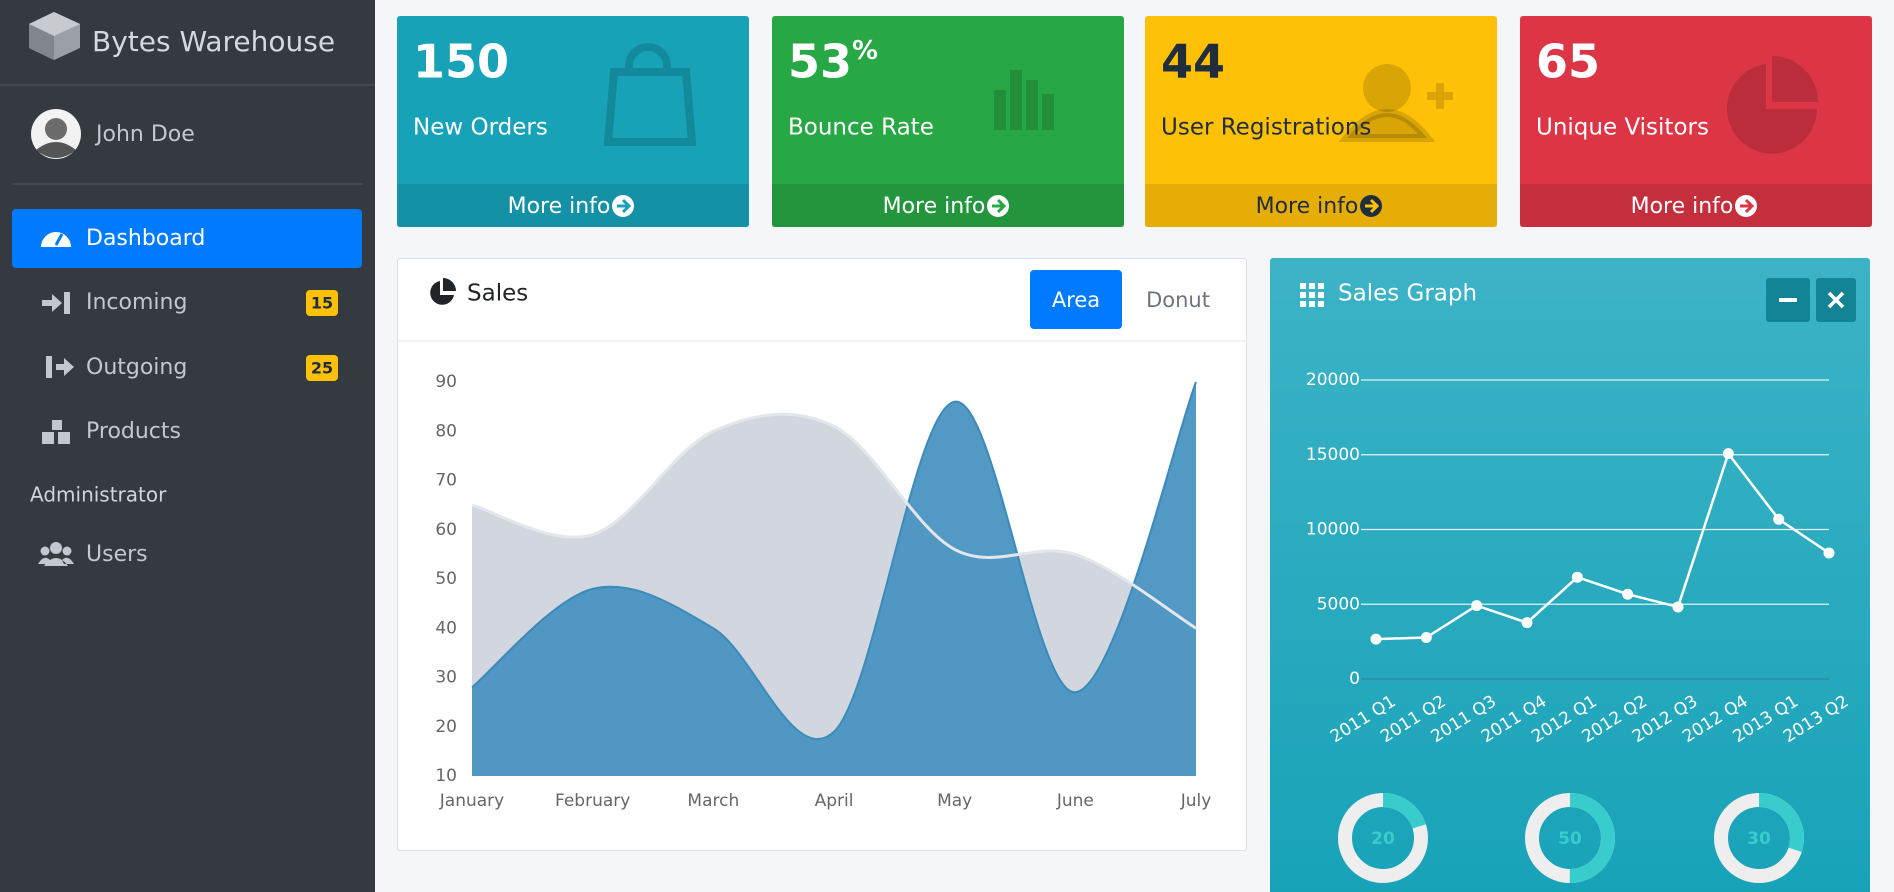  I want to click on knob-label: 20, so click(1383, 839).